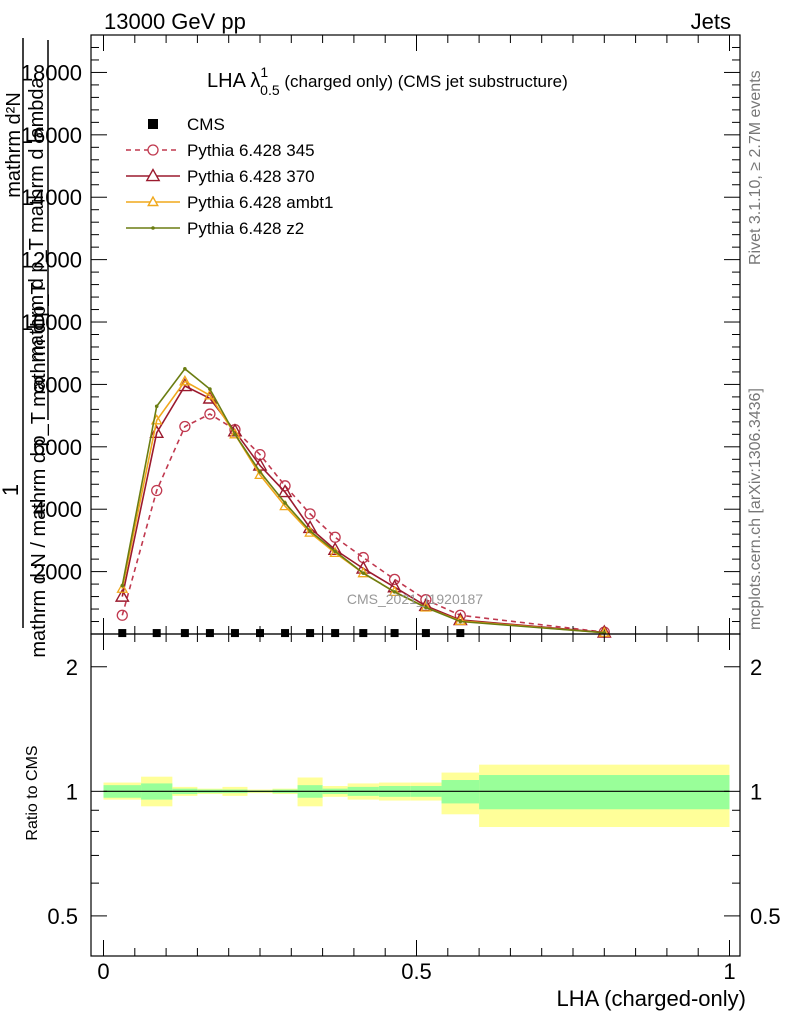 Image resolution: width=786 pixels, height=1024 pixels. What do you see at coordinates (651, 998) in the screenshot?
I see `x-axis-label: LHA (charged-only)` at bounding box center [651, 998].